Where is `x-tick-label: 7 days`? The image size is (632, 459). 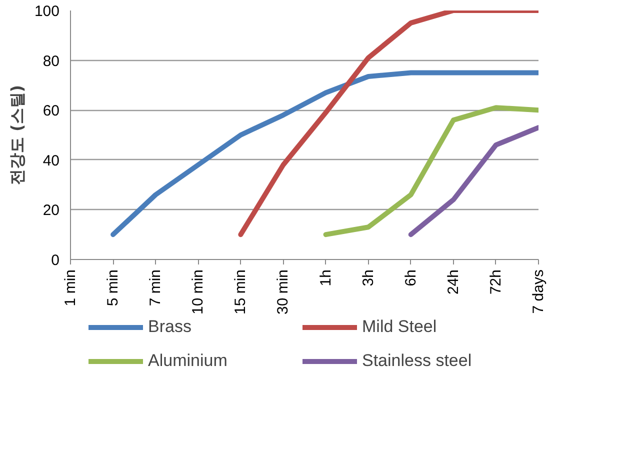 x-tick-label: 7 days is located at coordinates (538, 291).